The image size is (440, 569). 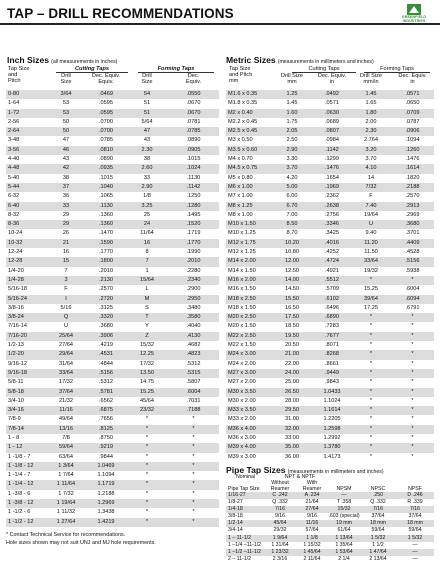 What do you see at coordinates (66, 437) in the screenshot?
I see `inch-table-cell: 7/8` at bounding box center [66, 437].